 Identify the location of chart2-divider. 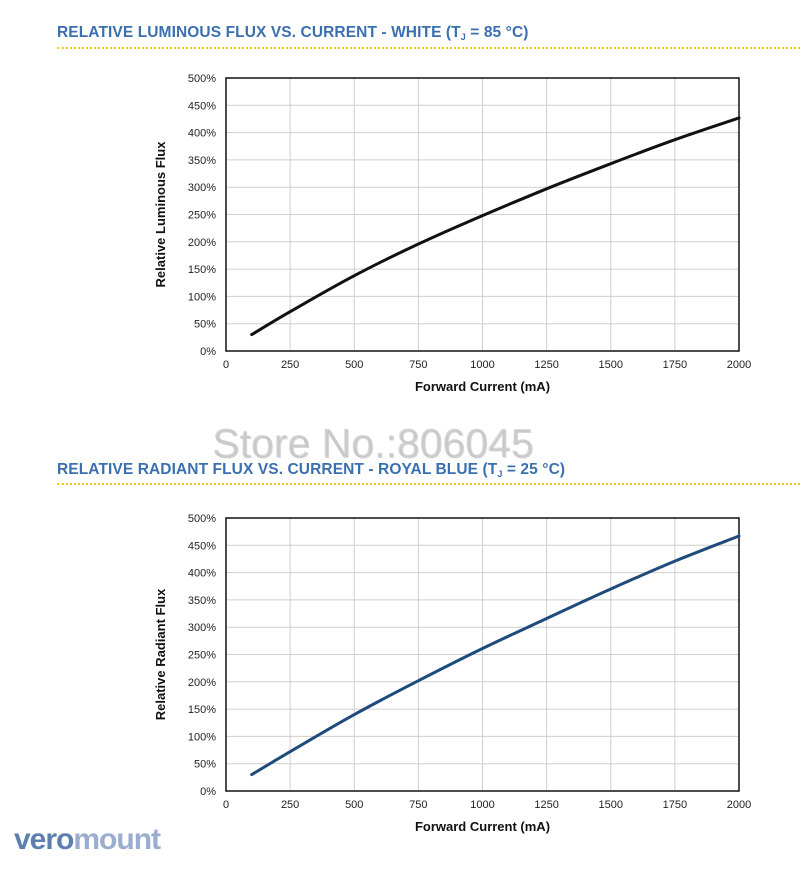
(428, 484).